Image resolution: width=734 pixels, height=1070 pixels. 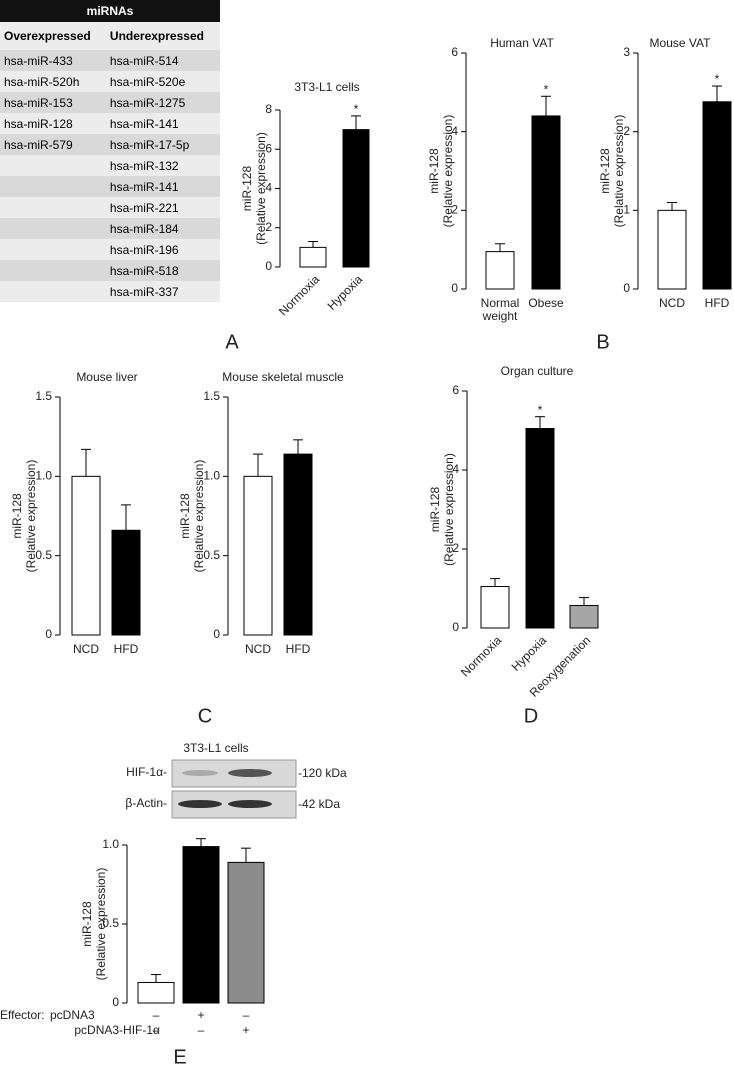 I want to click on table-cell: hsa-miR-337, so click(x=162, y=291).